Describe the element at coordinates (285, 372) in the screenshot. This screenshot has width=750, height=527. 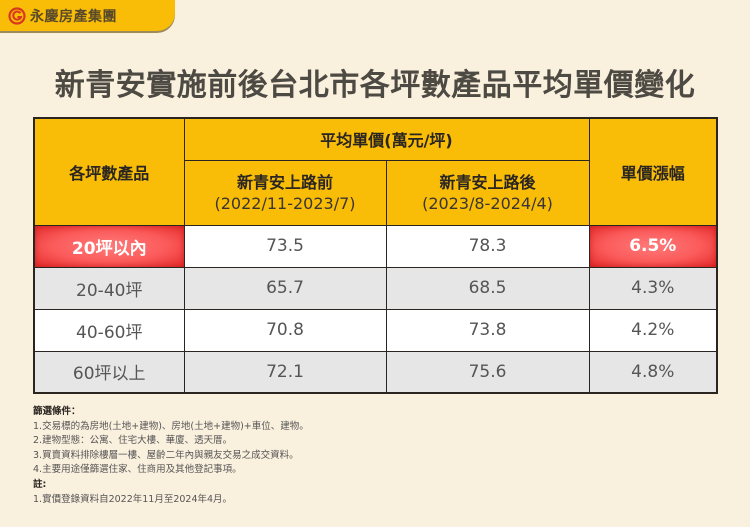
I see `row-before-price: 72.1` at that location.